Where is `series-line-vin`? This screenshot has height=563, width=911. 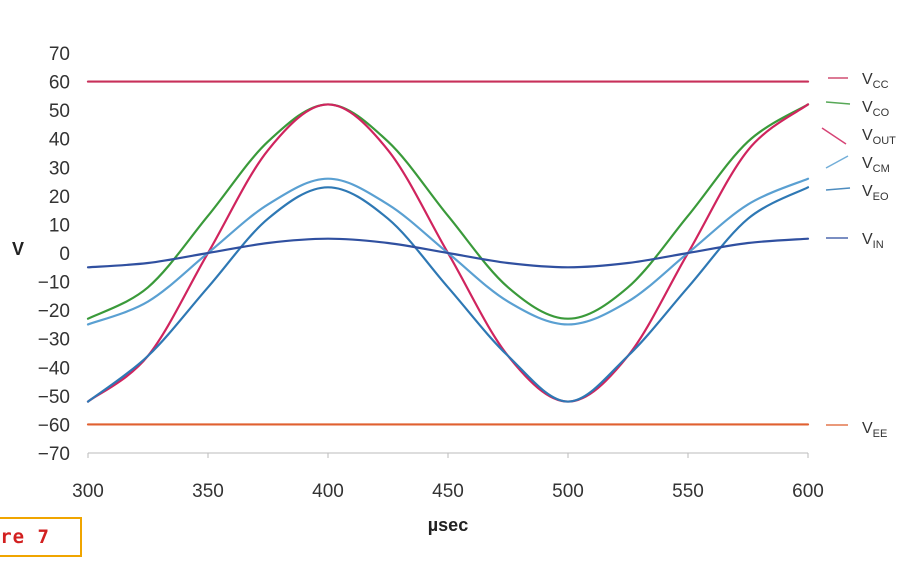 series-line-vin is located at coordinates (448, 253).